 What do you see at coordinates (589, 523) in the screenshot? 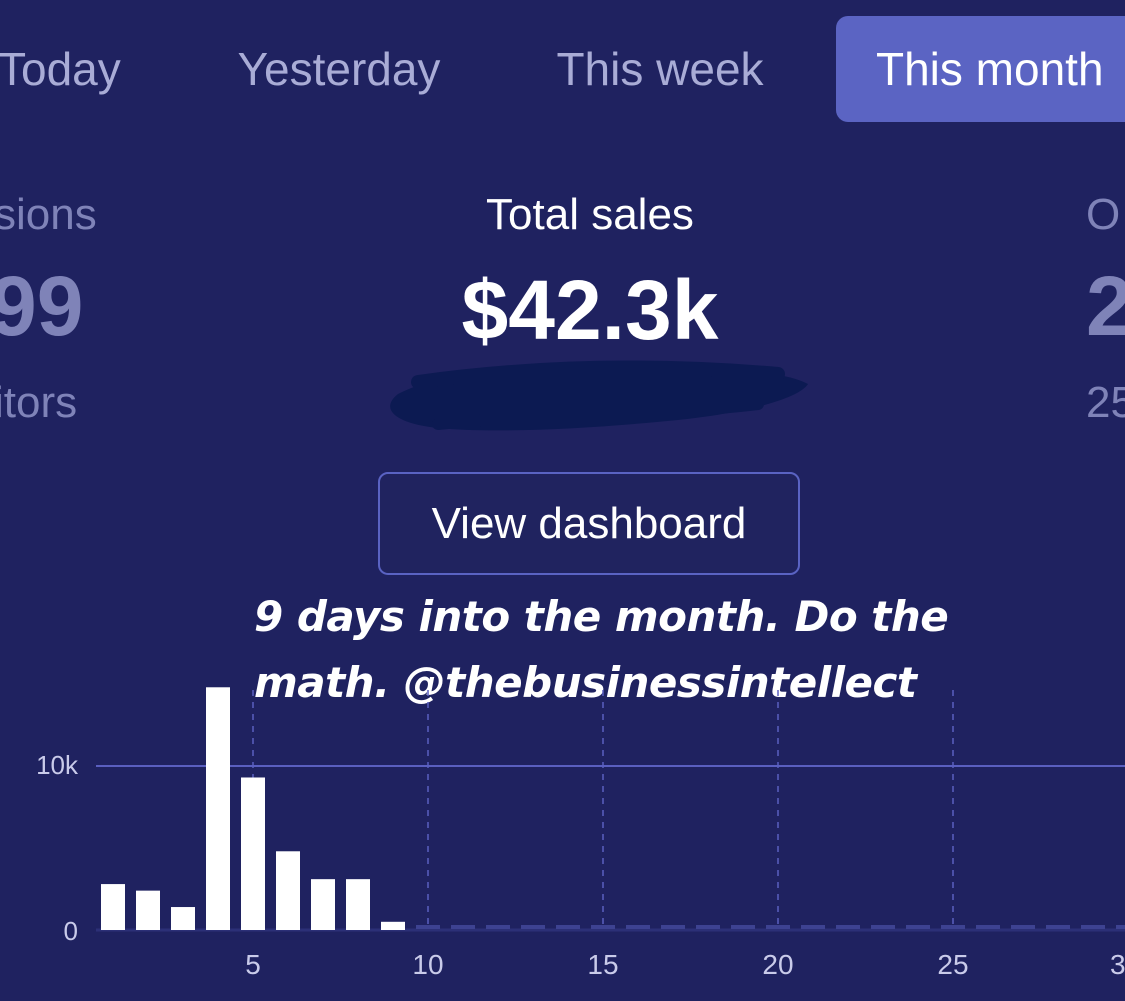
I see `view-dashboard-button: View dashboard` at bounding box center [589, 523].